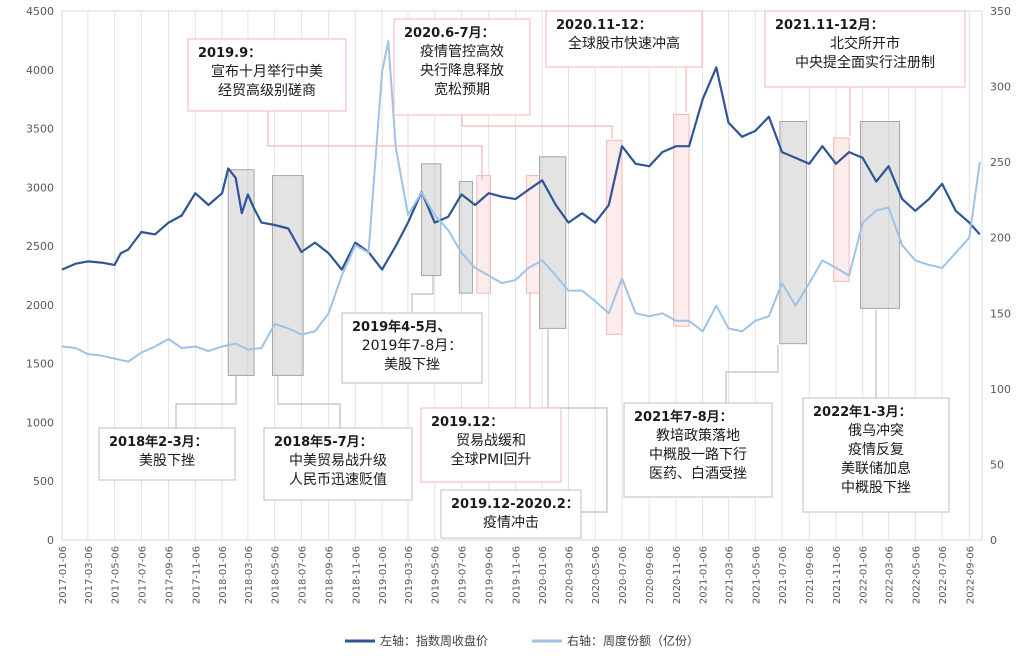  I want to click on y-right-tick-label: 250, so click(1000, 162).